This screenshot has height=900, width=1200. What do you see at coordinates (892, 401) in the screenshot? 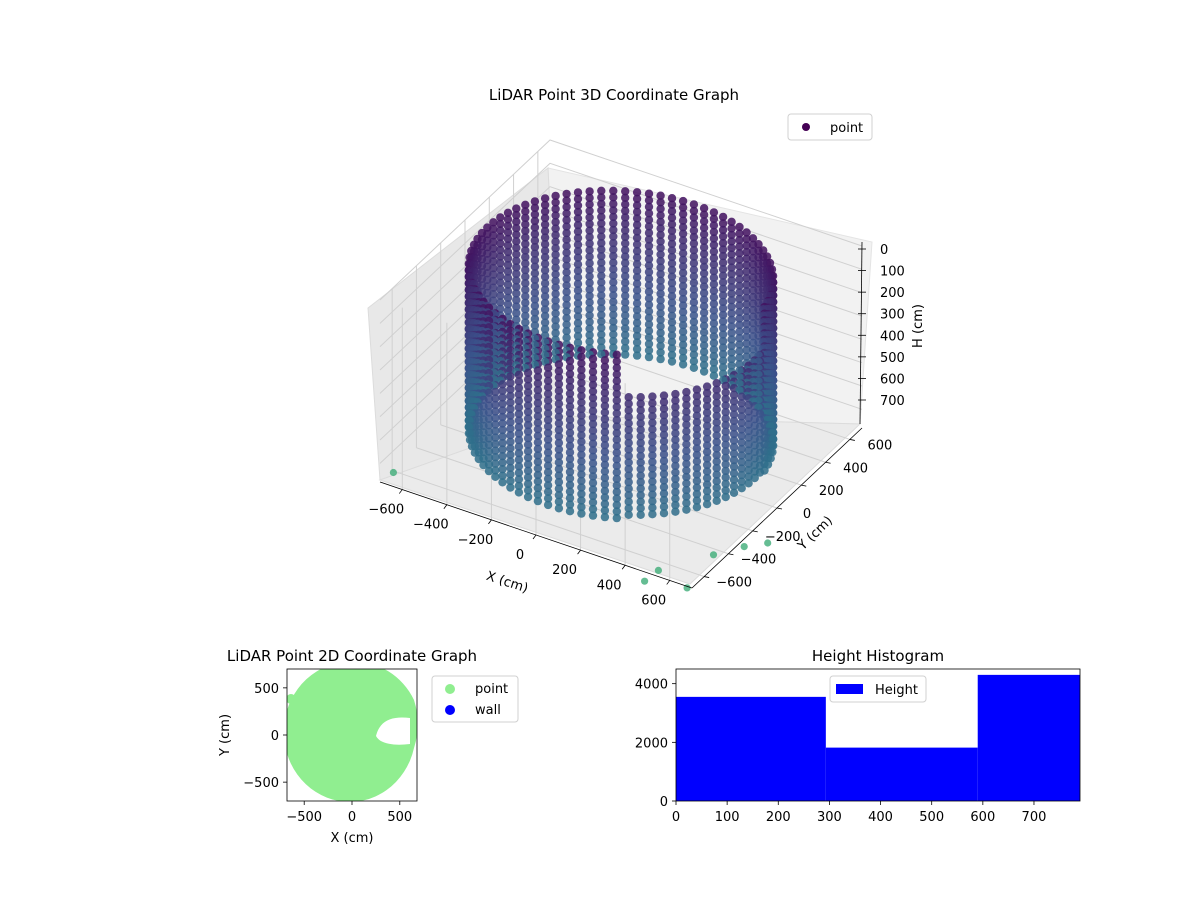
I see `ztick-3d-label-7: 700` at bounding box center [892, 401].